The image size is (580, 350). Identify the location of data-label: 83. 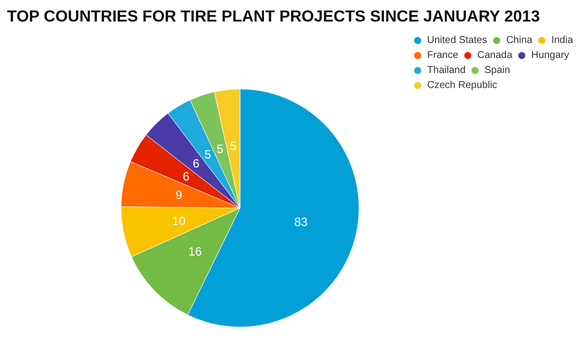
(301, 222).